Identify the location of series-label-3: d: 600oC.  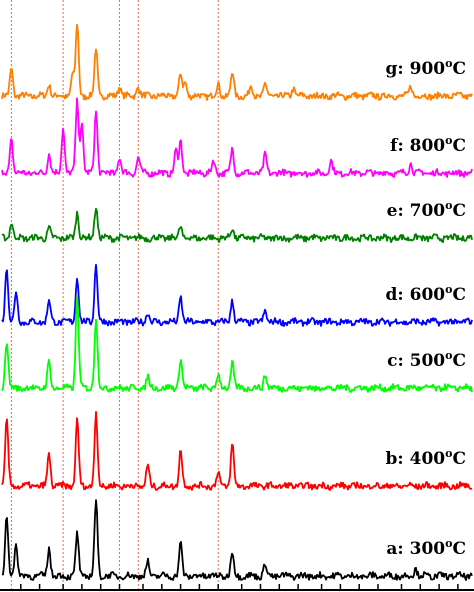
(426, 294).